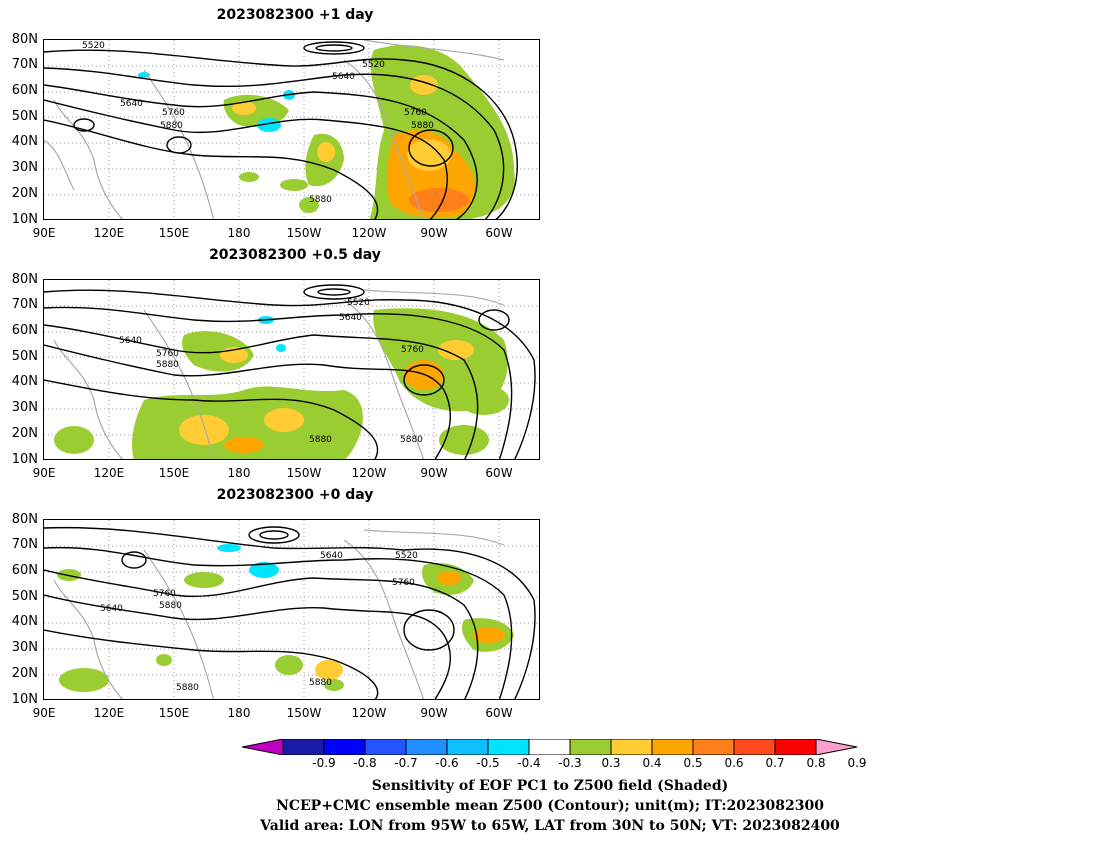  What do you see at coordinates (775, 763) in the screenshot?
I see `colorbar-tick-label: 0.7` at bounding box center [775, 763].